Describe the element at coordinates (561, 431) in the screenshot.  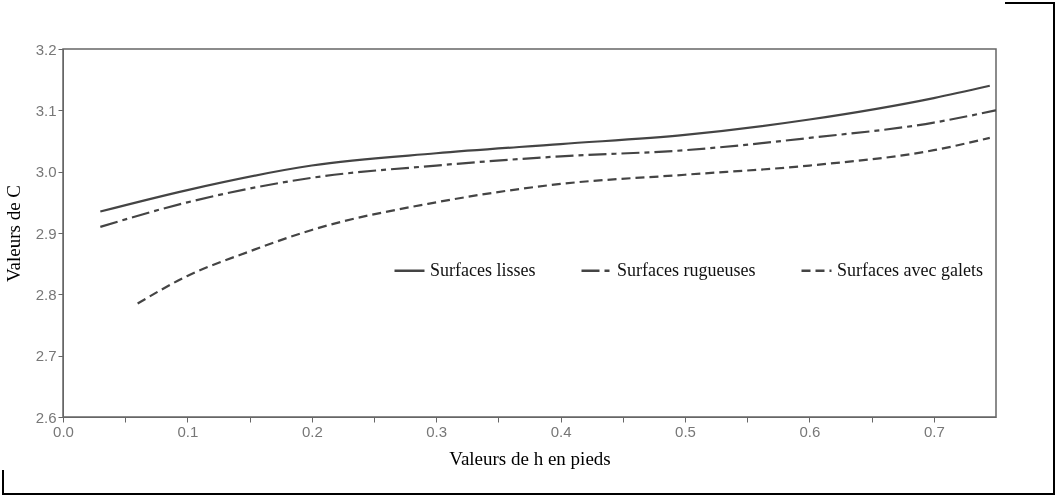
I see `x-tick-label: 0.4` at that location.